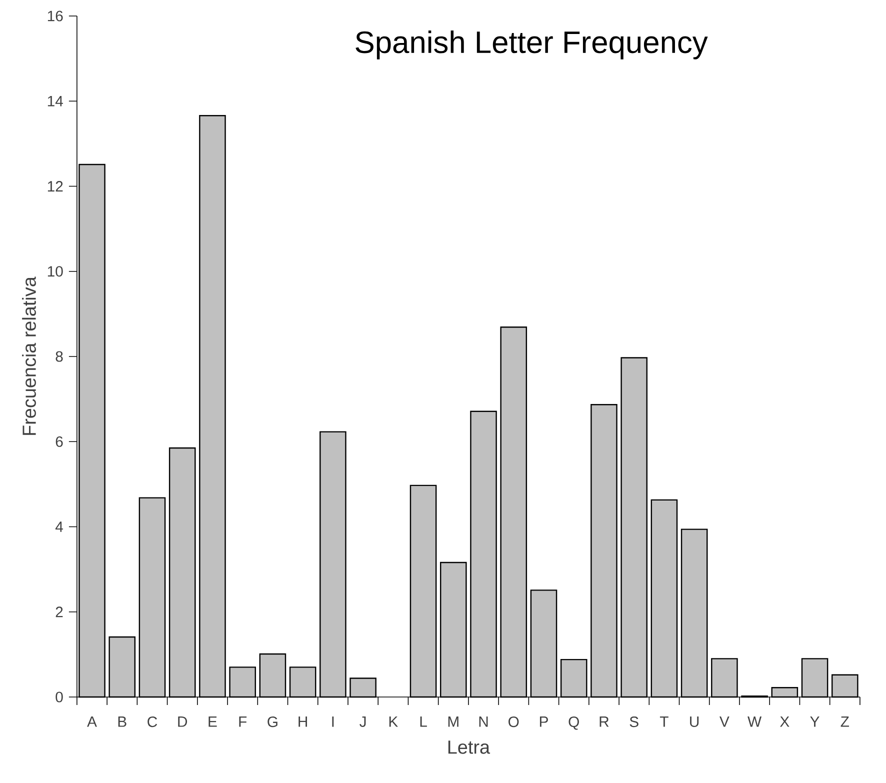 The width and height of the screenshot is (886, 783). Describe the element at coordinates (59, 356) in the screenshot. I see `y-tick-label: 8` at that location.